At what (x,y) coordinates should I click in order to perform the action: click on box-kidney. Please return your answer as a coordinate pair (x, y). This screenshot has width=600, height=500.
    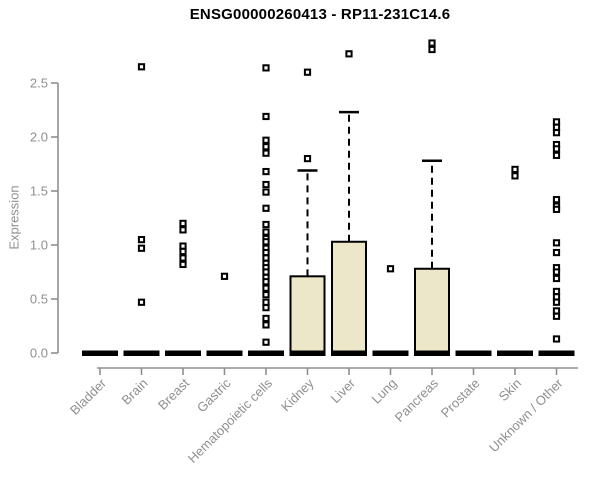
    Looking at the image, I should click on (307, 315).